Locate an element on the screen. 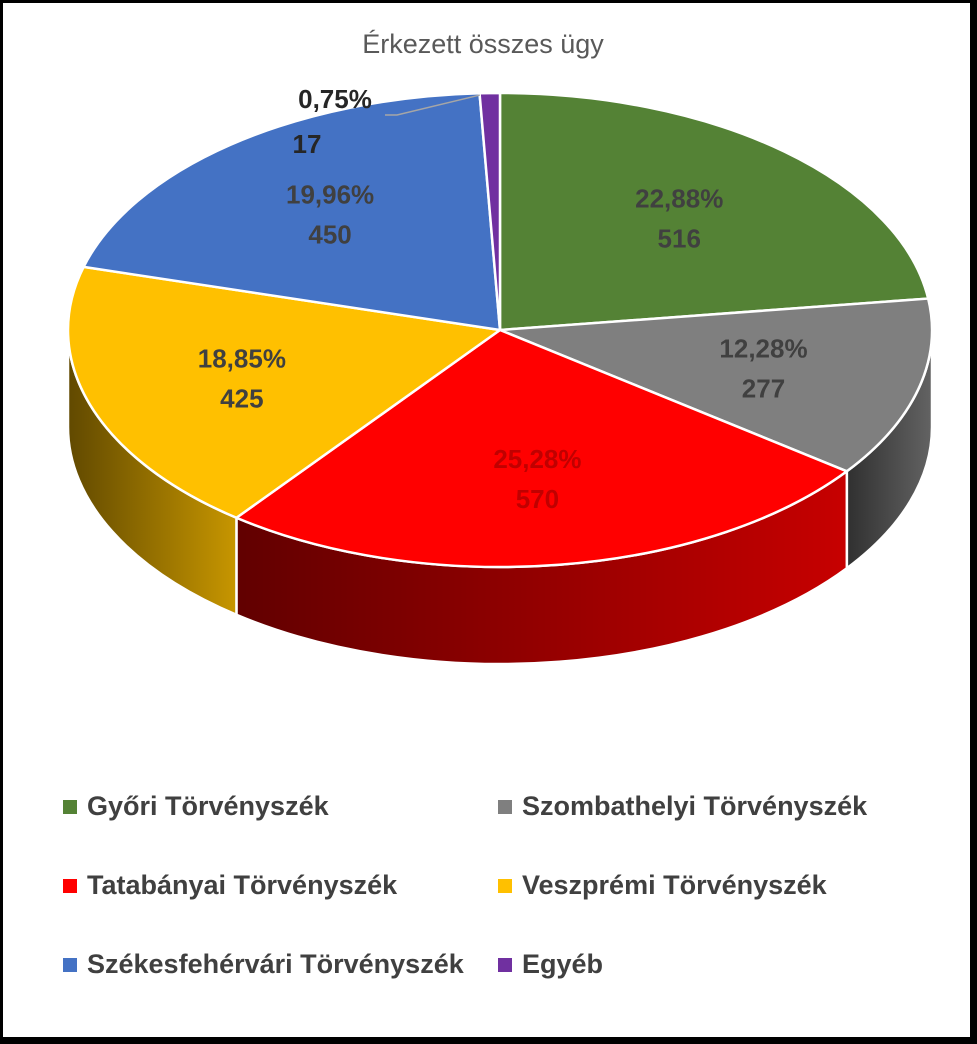 This screenshot has height=1044, width=977. legend-label-szekesfehervari-torvenyszek: Székesfehérvári Törvényszék is located at coordinates (276, 964).